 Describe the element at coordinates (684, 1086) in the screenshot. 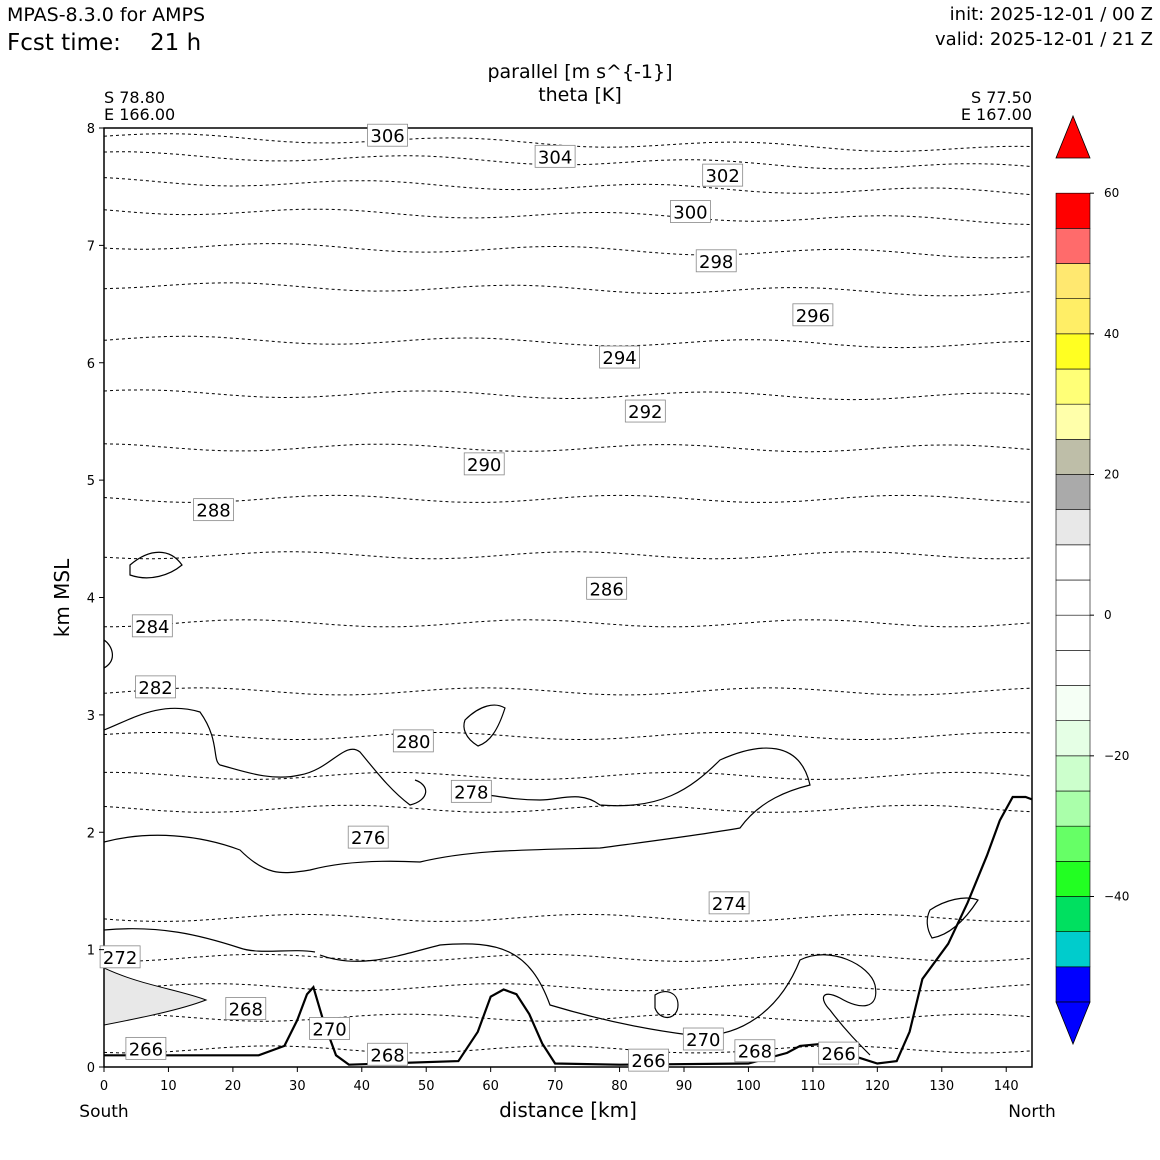

I see `x-tick-label: 90` at that location.